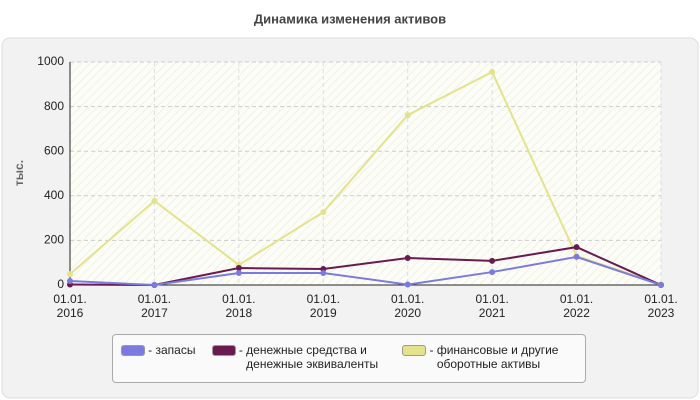 This screenshot has width=700, height=400. I want to click on x-tick-label: 01.01. 2020, so click(408, 306).